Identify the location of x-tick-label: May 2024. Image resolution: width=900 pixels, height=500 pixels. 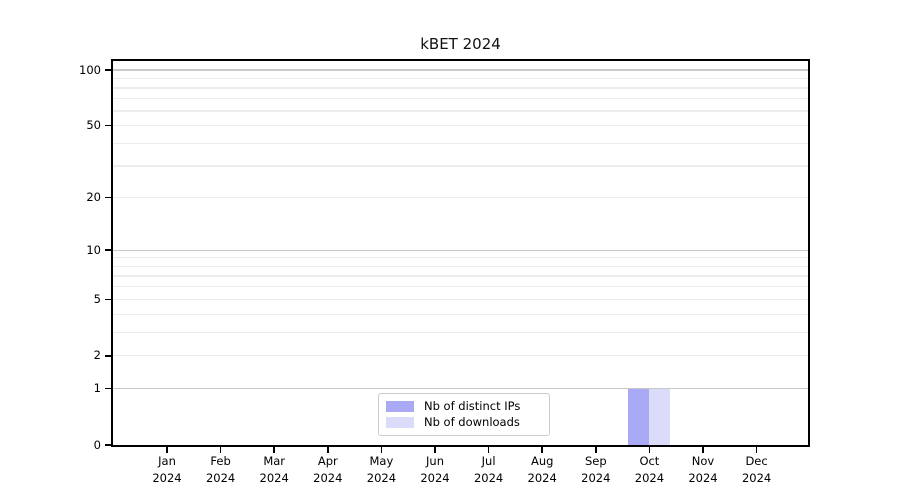
(381, 469).